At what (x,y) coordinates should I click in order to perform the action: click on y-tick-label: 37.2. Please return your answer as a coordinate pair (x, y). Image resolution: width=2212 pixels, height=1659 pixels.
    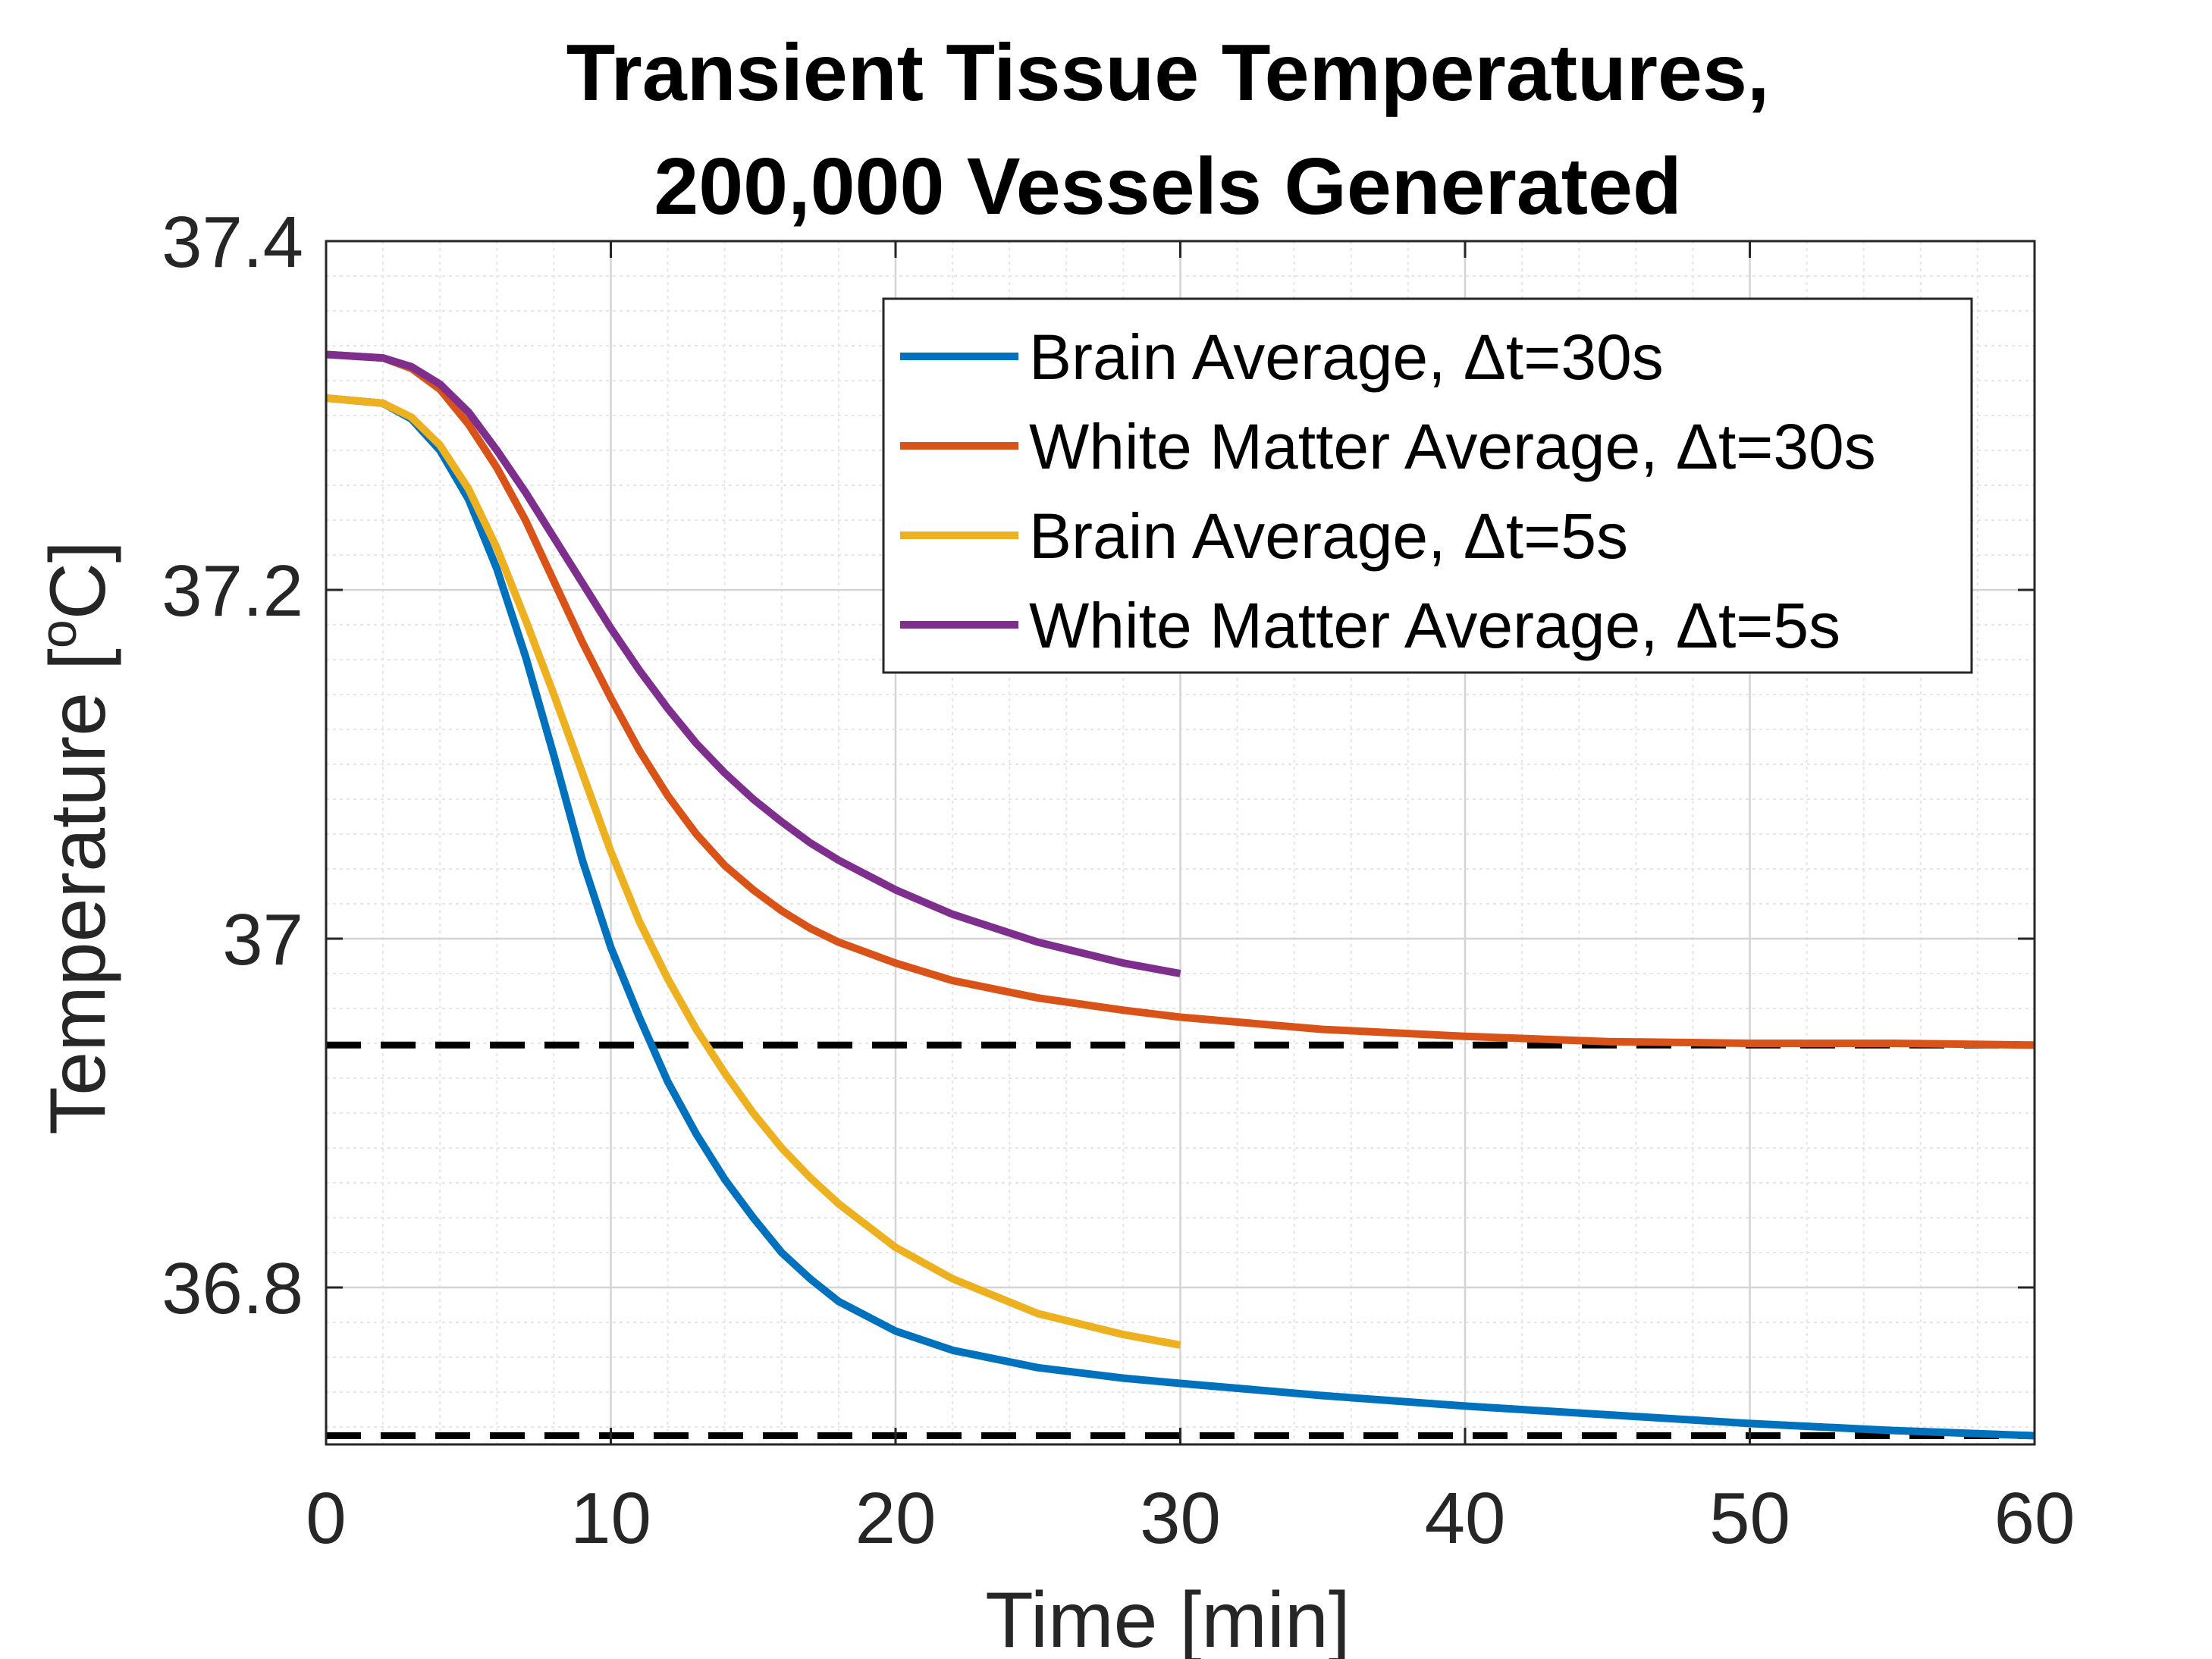
    Looking at the image, I should click on (232, 591).